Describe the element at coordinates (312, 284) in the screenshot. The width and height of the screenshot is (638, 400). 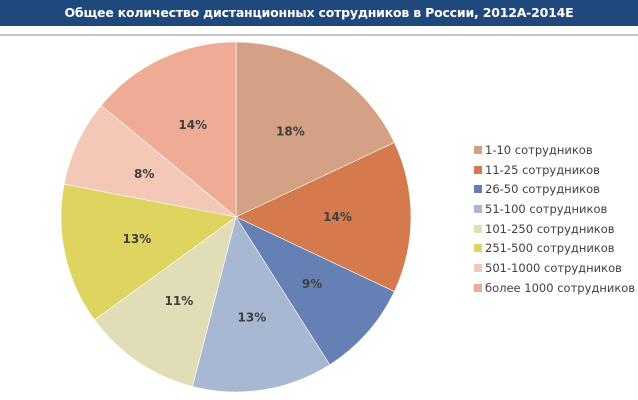
I see `slice-percent-label: 9%` at that location.